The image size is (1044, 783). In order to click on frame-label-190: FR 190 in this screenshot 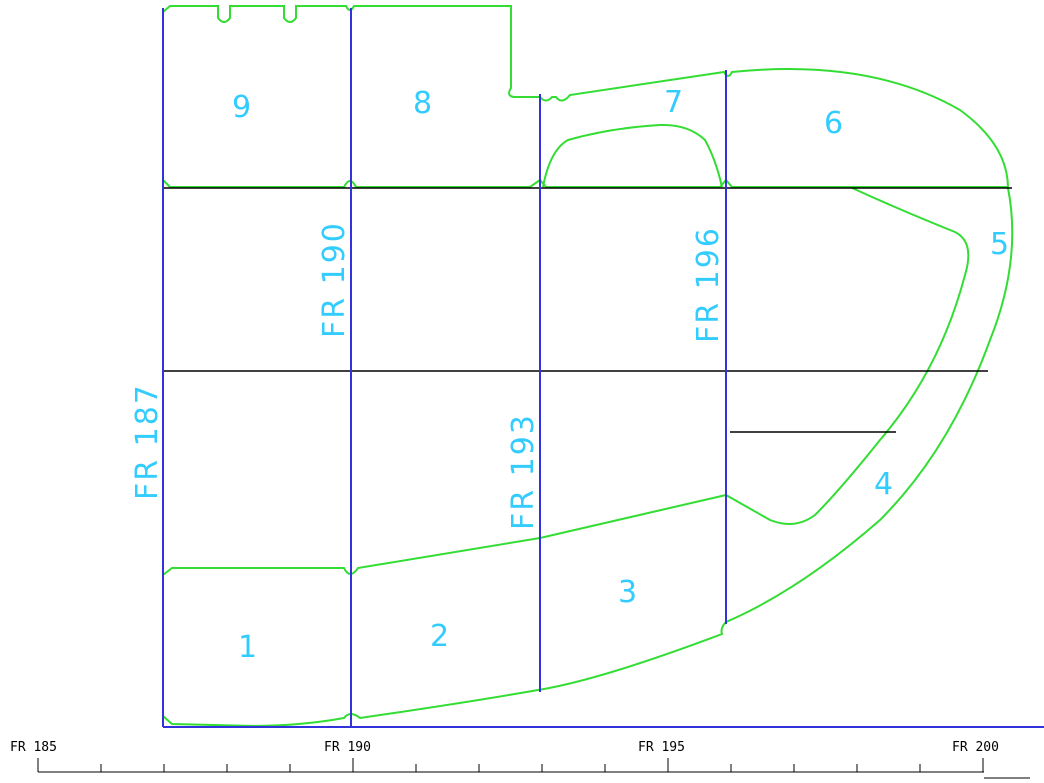, I will do `click(334, 279)`.